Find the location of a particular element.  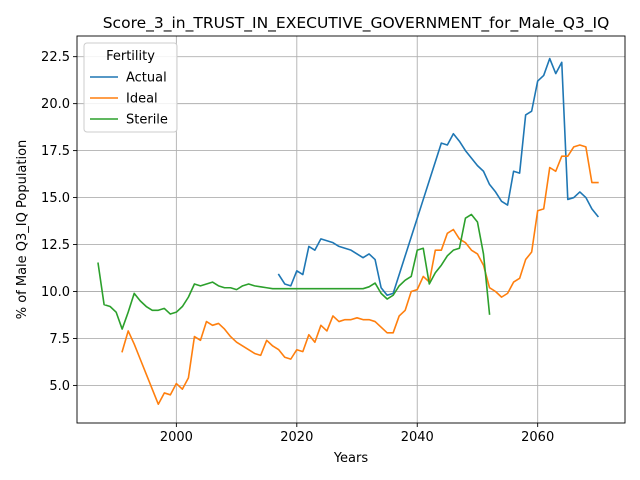

x-axis-label: Years is located at coordinates (351, 458).